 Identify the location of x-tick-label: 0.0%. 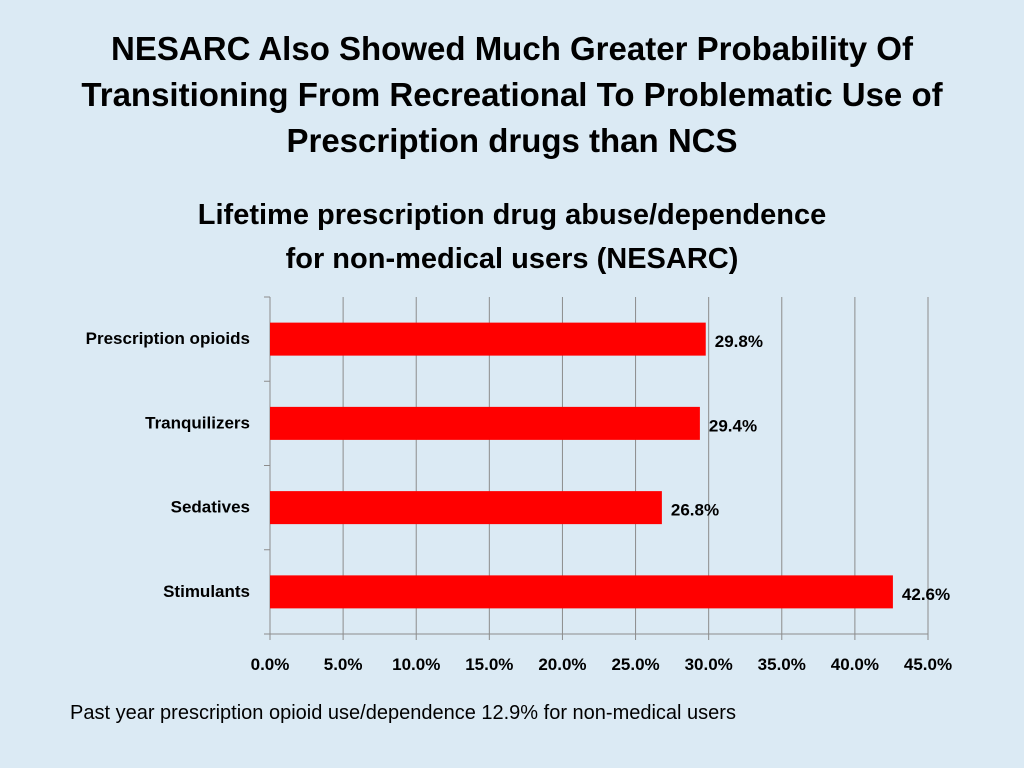
(270, 664).